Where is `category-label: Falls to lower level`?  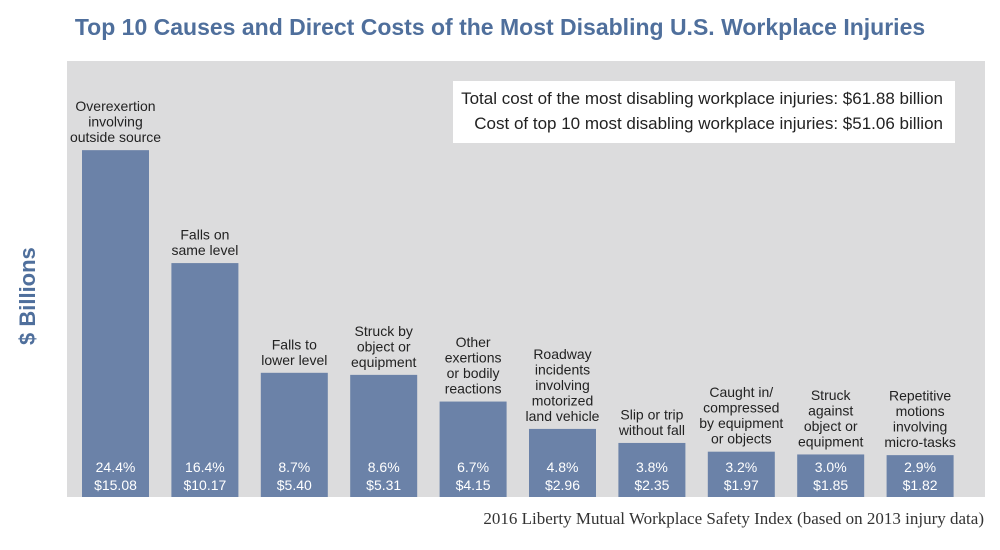 category-label: Falls to lower level is located at coordinates (294, 352).